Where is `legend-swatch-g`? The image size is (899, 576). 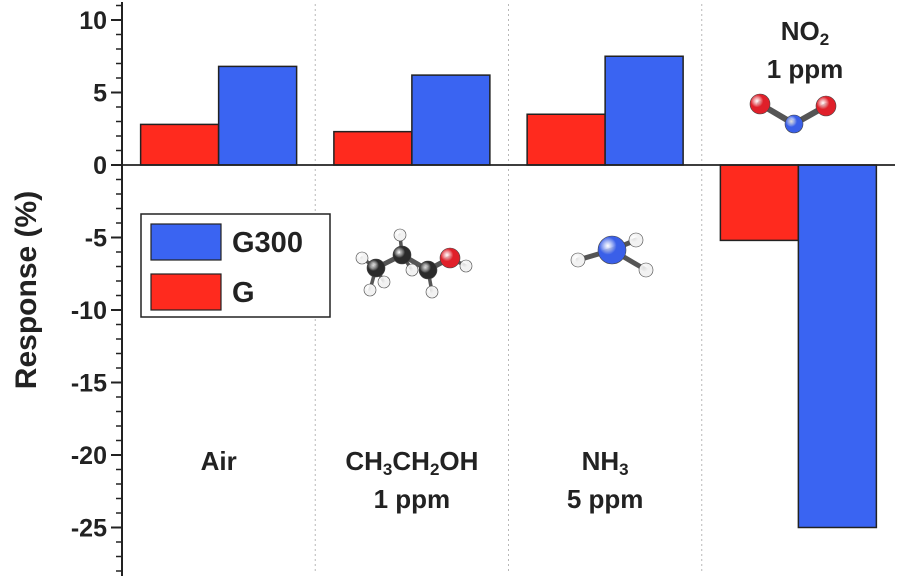
legend-swatch-g is located at coordinates (186, 292).